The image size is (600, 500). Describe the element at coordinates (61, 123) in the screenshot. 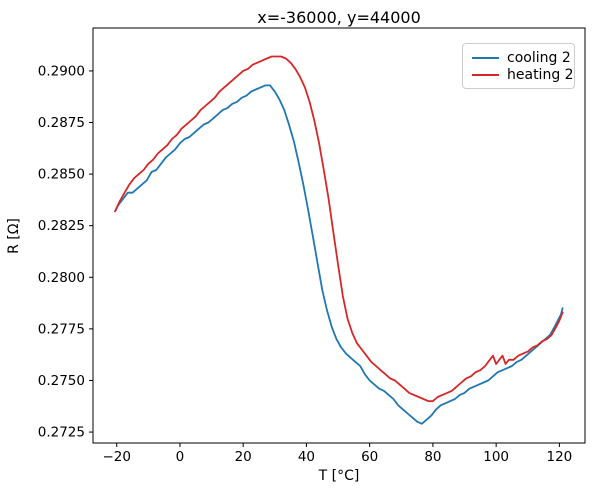

I see `y-tick-label: 0.2875` at that location.